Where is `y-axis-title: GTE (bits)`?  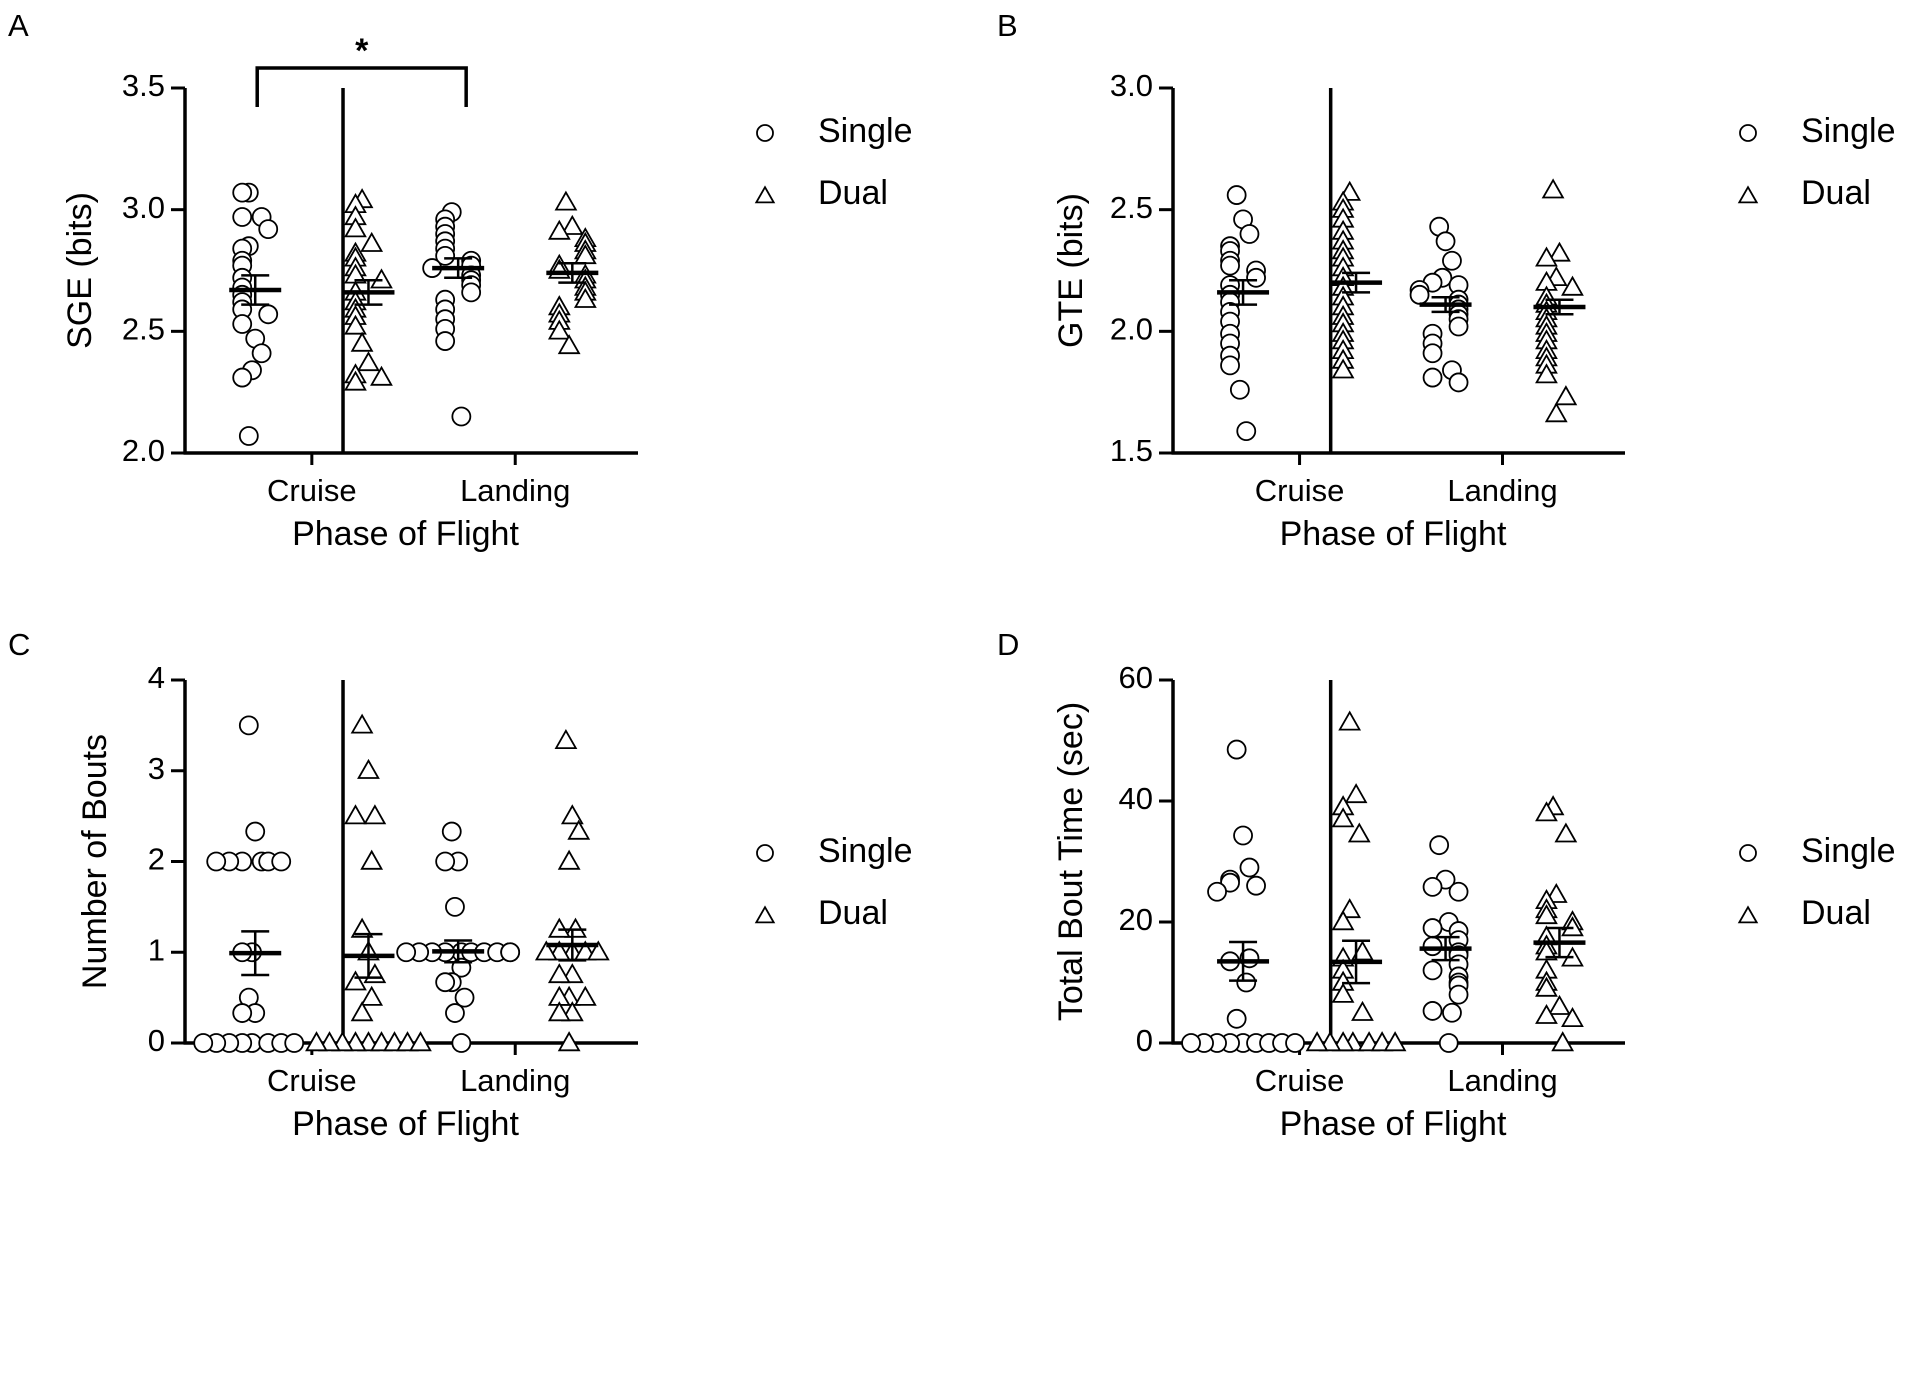
y-axis-title: GTE (bits) is located at coordinates (1071, 270).